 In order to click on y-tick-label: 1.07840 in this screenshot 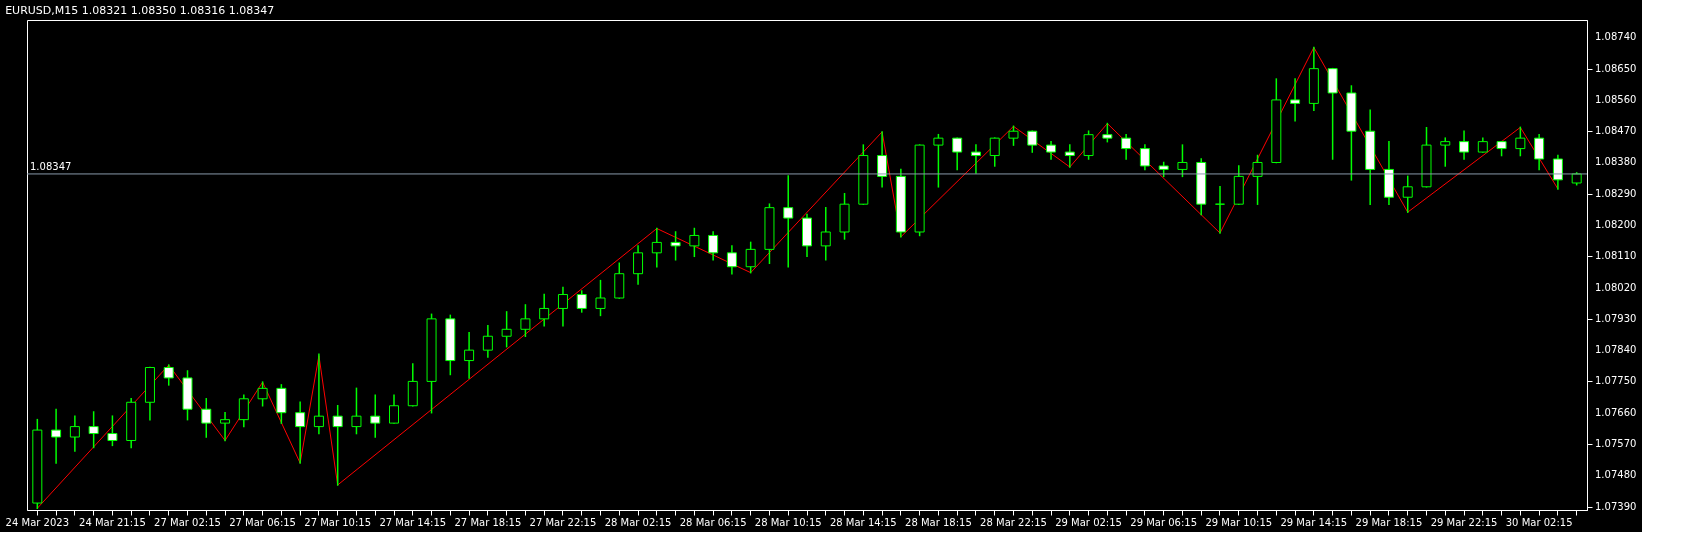, I will do `click(1616, 350)`.